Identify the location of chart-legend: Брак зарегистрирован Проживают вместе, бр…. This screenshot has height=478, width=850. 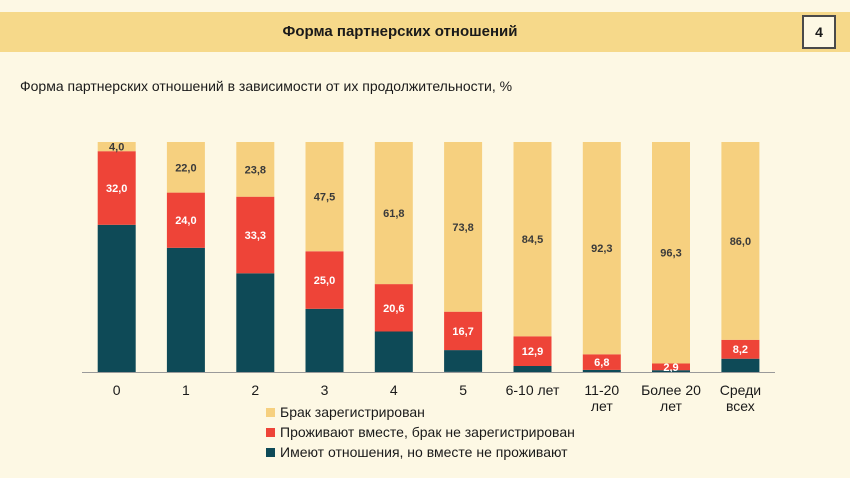
(420, 432).